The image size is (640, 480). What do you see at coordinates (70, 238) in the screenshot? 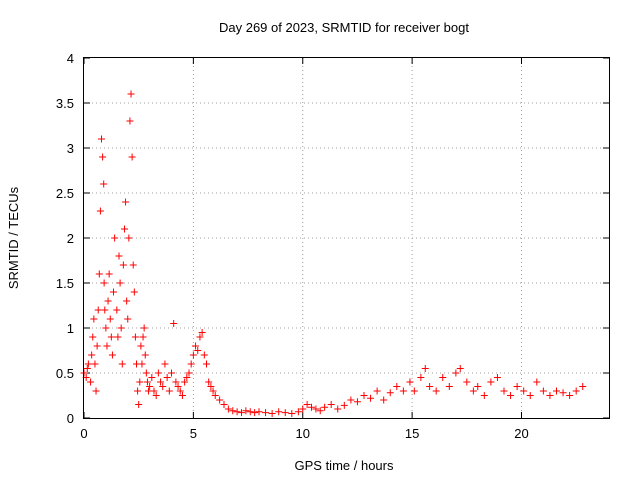
I see `y-tick-label: 2` at bounding box center [70, 238].